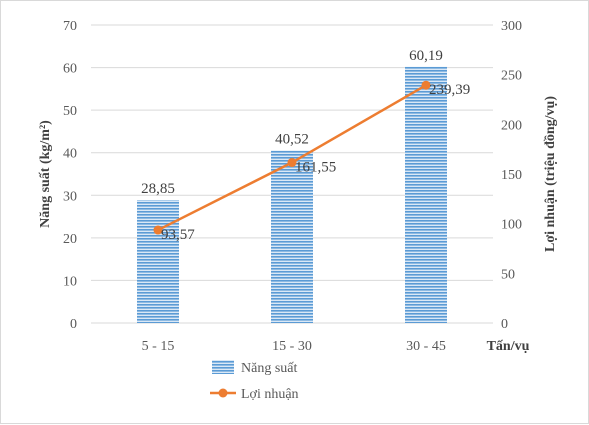 The image size is (589, 425). Describe the element at coordinates (508, 274) in the screenshot. I see `y2-tick-label: 50` at that location.